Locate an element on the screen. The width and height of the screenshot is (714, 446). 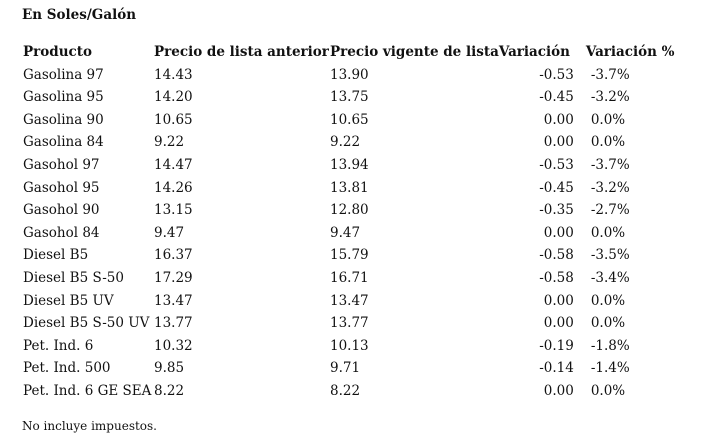
product-cell: Gasohol 90 is located at coordinates (61, 210).